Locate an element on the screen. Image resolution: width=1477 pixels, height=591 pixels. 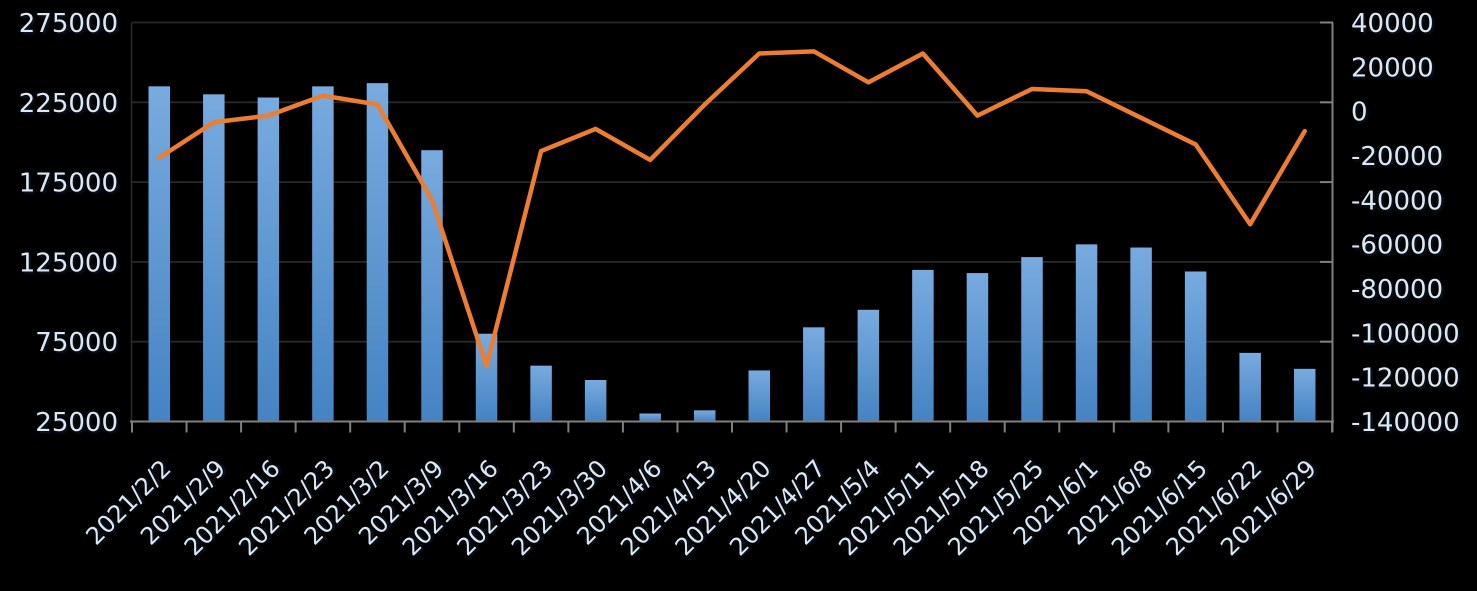
left-axis-tick-label: 175000 is located at coordinates (68, 184).